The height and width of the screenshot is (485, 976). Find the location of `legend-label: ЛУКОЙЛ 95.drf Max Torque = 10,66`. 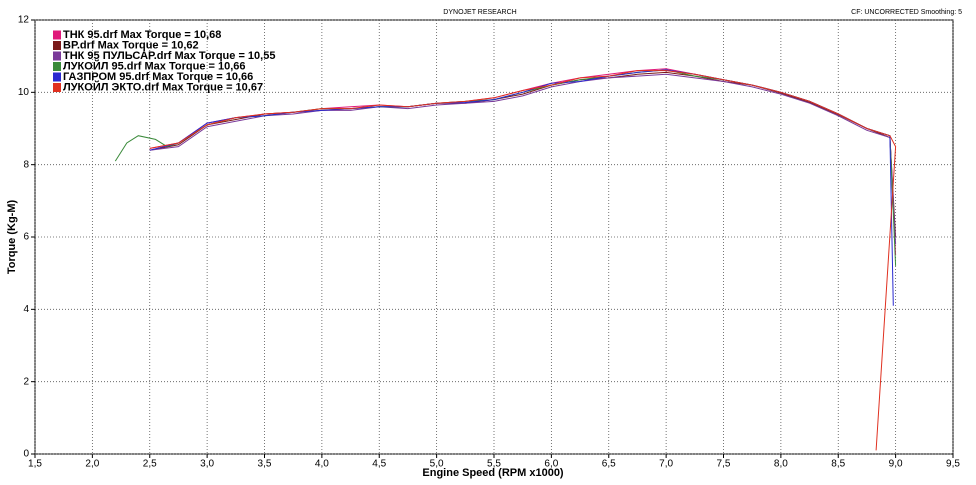

legend-label: ЛУКОЙЛ 95.drf Max Torque = 10,66 is located at coordinates (154, 65).